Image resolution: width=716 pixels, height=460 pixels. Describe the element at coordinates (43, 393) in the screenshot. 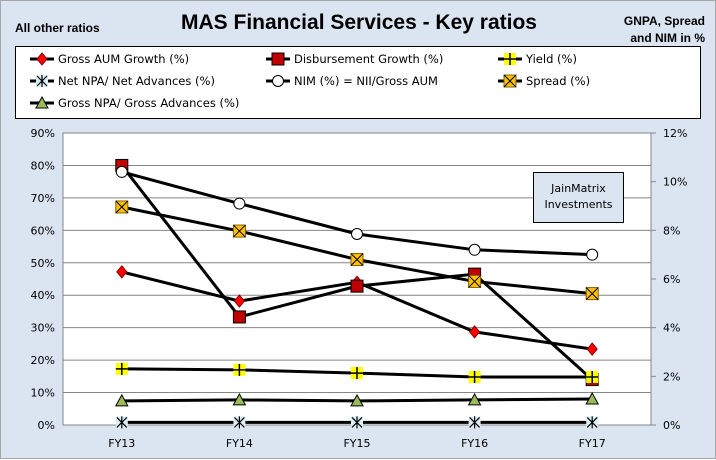

I see `left-tick-label: 10%` at that location.